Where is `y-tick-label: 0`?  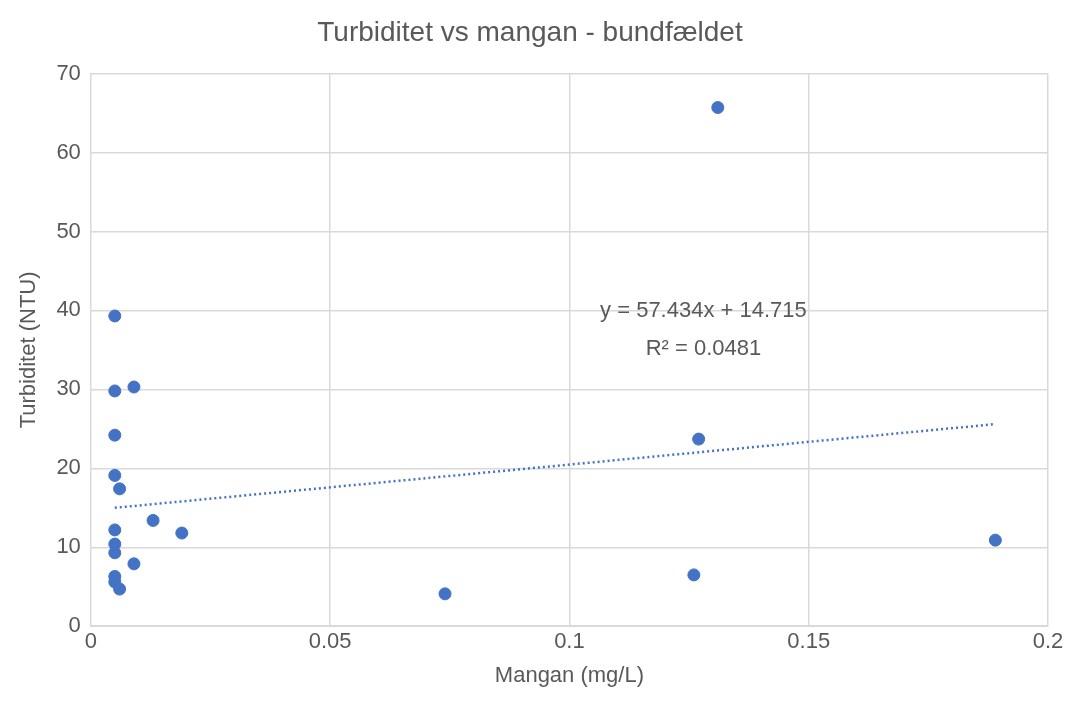 y-tick-label: 0 is located at coordinates (74, 625).